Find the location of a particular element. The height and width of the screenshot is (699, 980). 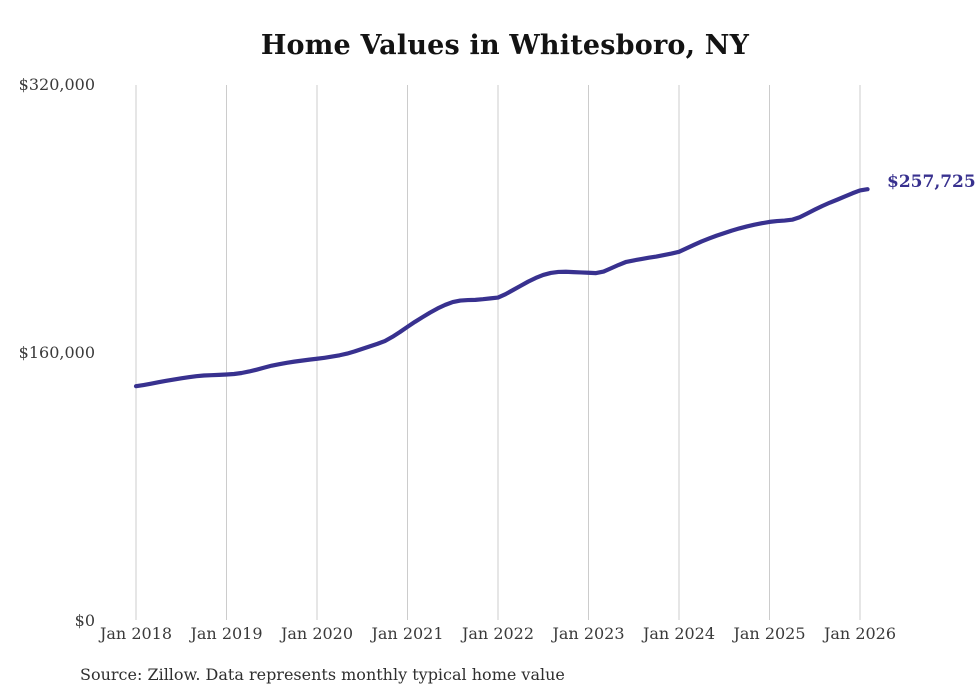

x-tick-label: Jan 2019 is located at coordinates (226, 633).